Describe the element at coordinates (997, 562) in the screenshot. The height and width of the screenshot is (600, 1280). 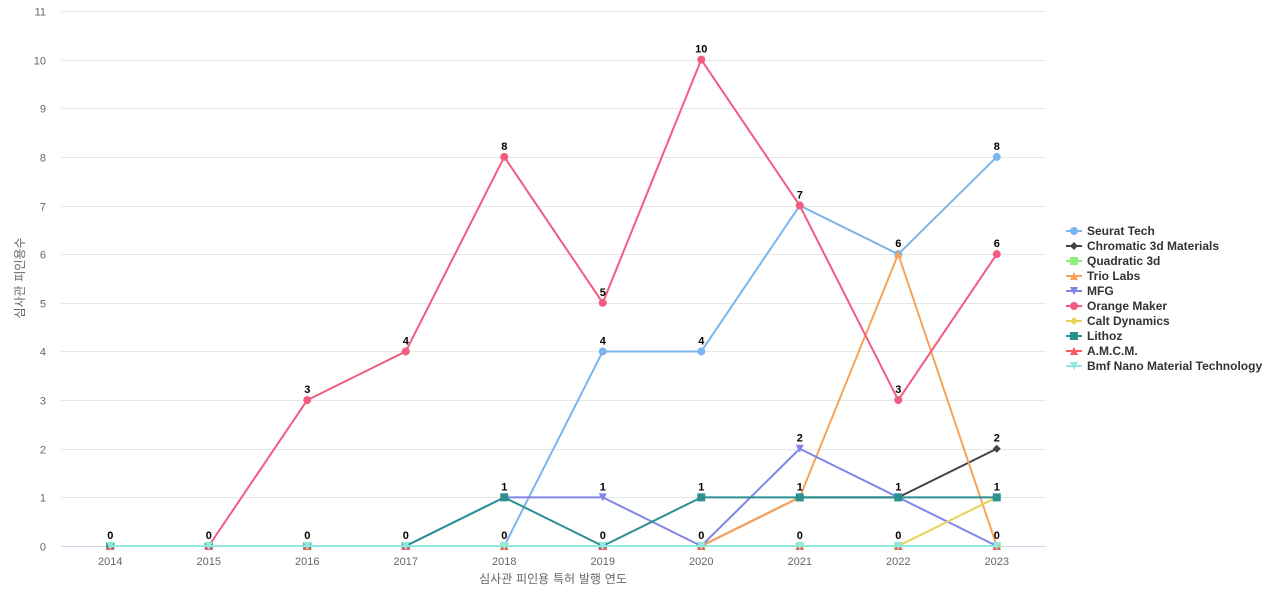
I see `x-tick-label: 2023` at that location.